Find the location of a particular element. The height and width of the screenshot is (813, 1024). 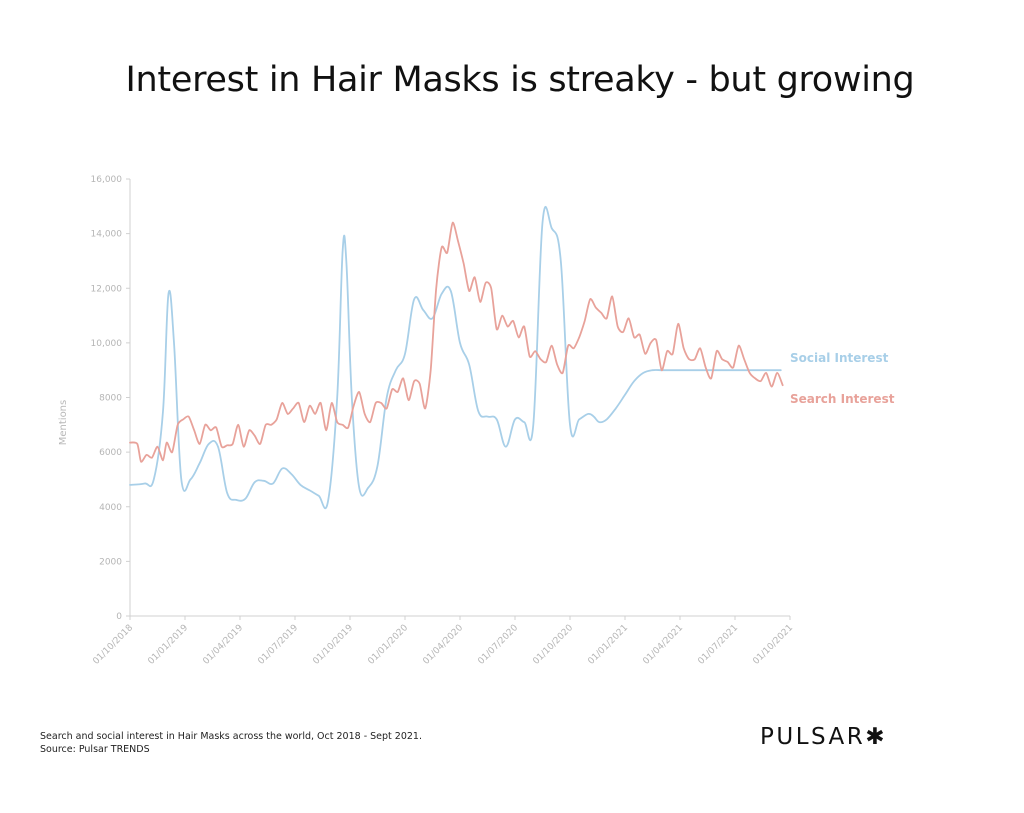

pulsar-logo: PULSAR✱ is located at coordinates (824, 737).